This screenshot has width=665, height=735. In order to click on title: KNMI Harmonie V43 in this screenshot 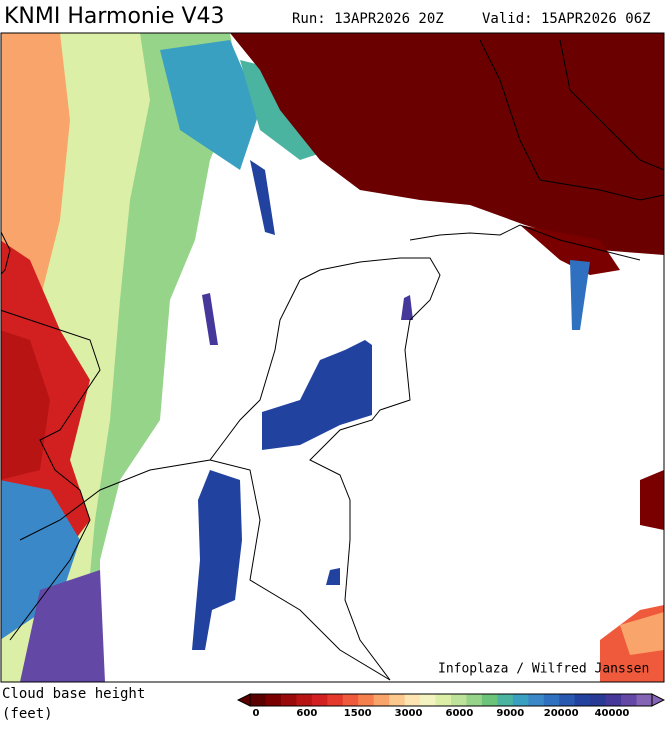, I will do `click(114, 16)`.